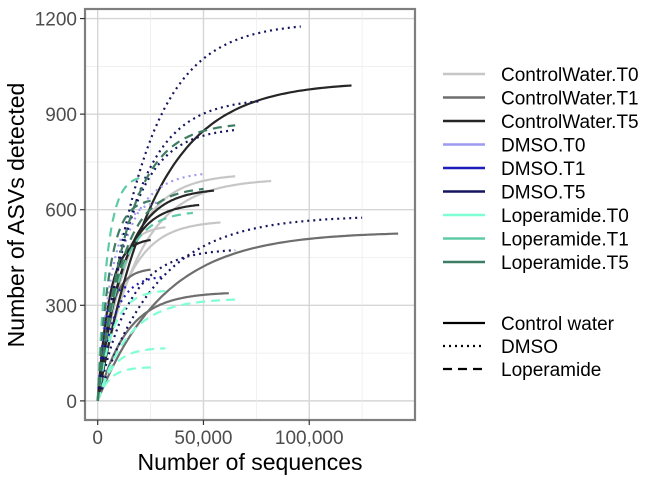  I want to click on y-tick-label: 1200, so click(56, 20).